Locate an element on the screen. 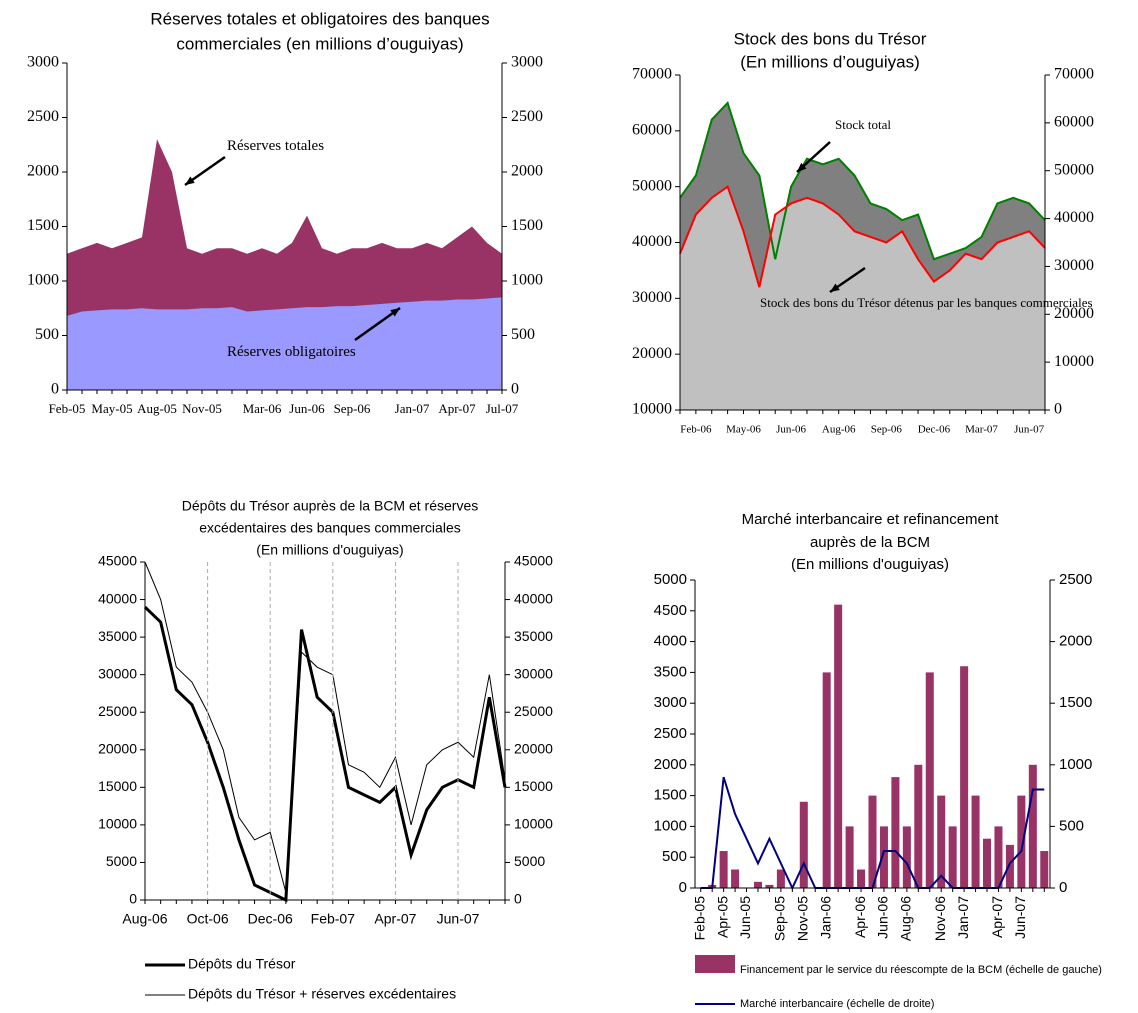  x-tick-label: Jun-05 is located at coordinates (745, 917).